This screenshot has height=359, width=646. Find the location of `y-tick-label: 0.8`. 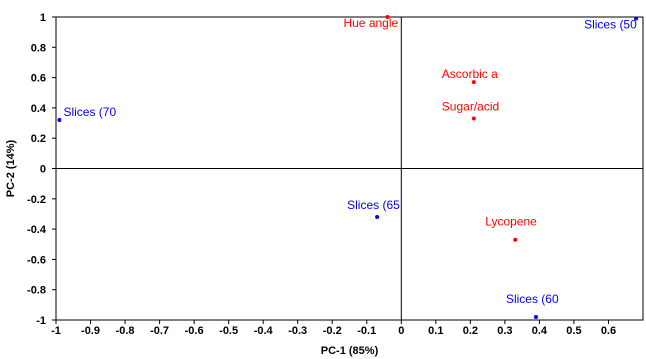

y-tick-label: 0.8 is located at coordinates (38, 48).